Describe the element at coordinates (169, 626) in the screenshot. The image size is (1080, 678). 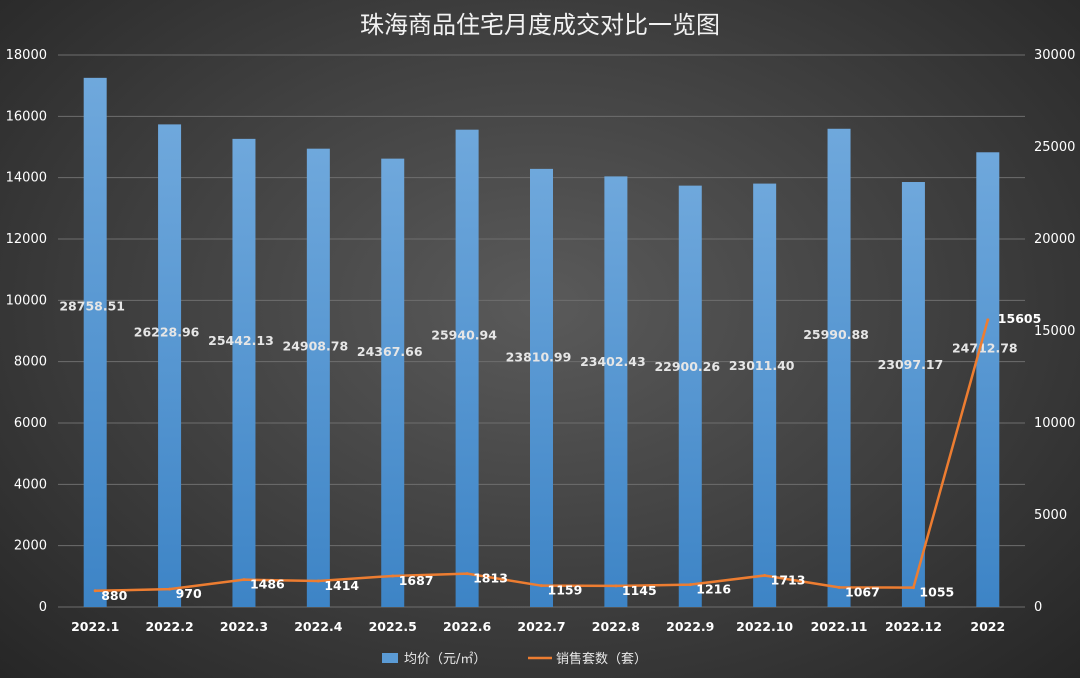
I see `x-tick-label: 2022.2` at that location.